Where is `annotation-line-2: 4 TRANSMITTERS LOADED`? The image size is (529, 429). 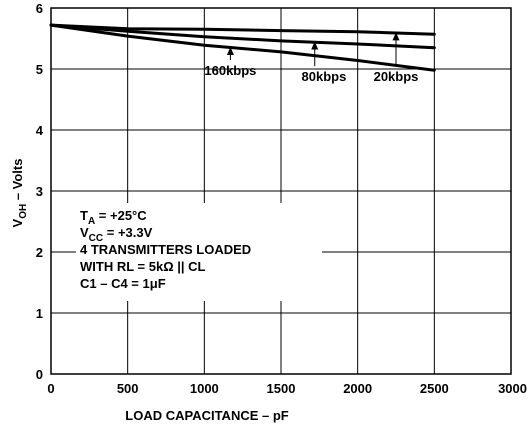
annotation-line-2: 4 TRANSMITTERS LOADED is located at coordinates (165, 249).